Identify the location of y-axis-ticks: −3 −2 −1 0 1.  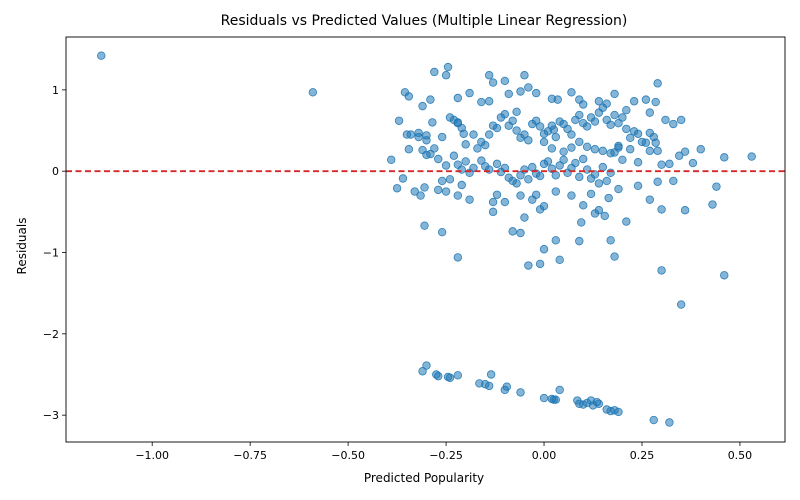
(54, 253).